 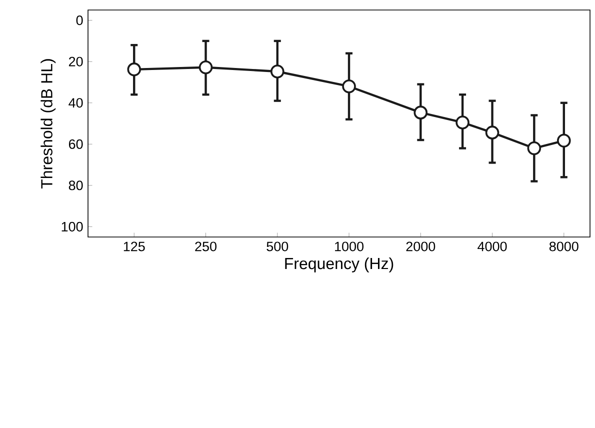 What do you see at coordinates (72, 227) in the screenshot?
I see `y-tick-label: 100` at bounding box center [72, 227].